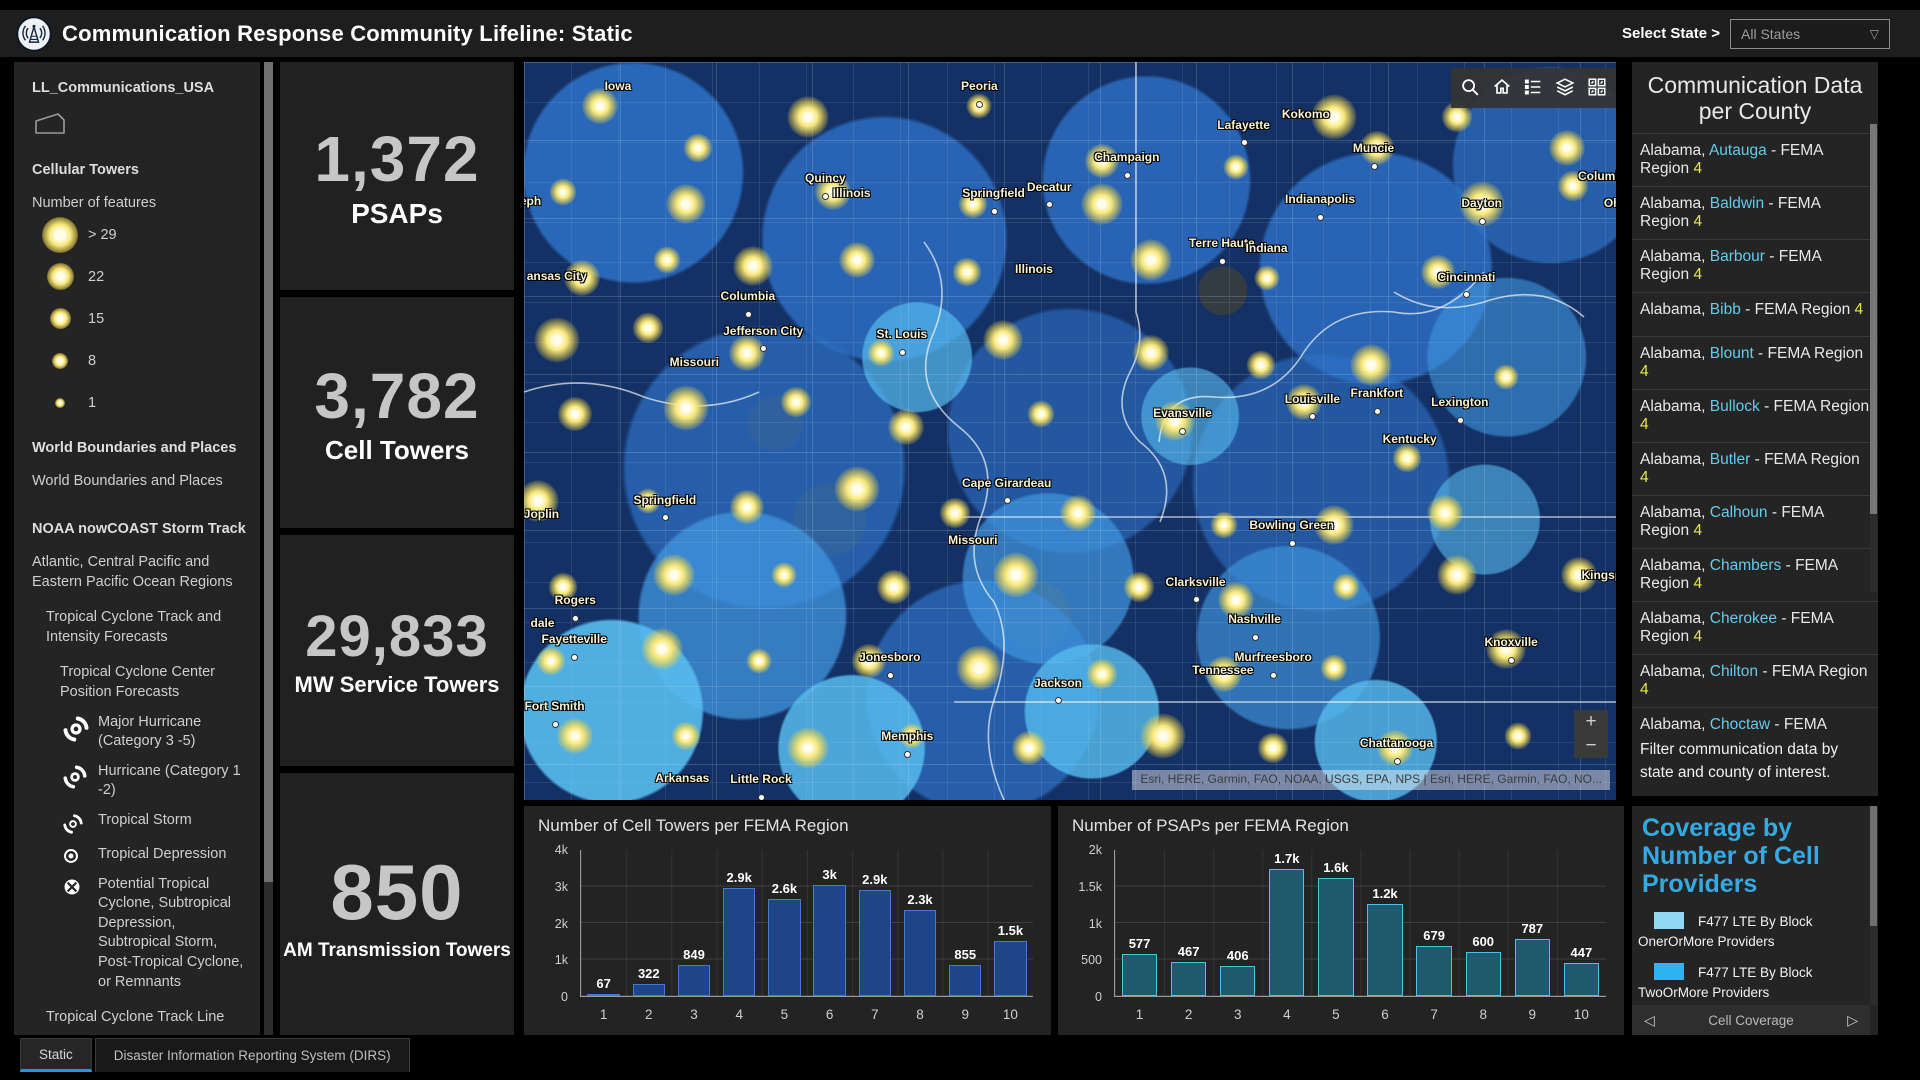  Describe the element at coordinates (1755, 159) in the screenshot. I see `county-list-item: Alabama, Autauga - FEMA Region 4` at that location.